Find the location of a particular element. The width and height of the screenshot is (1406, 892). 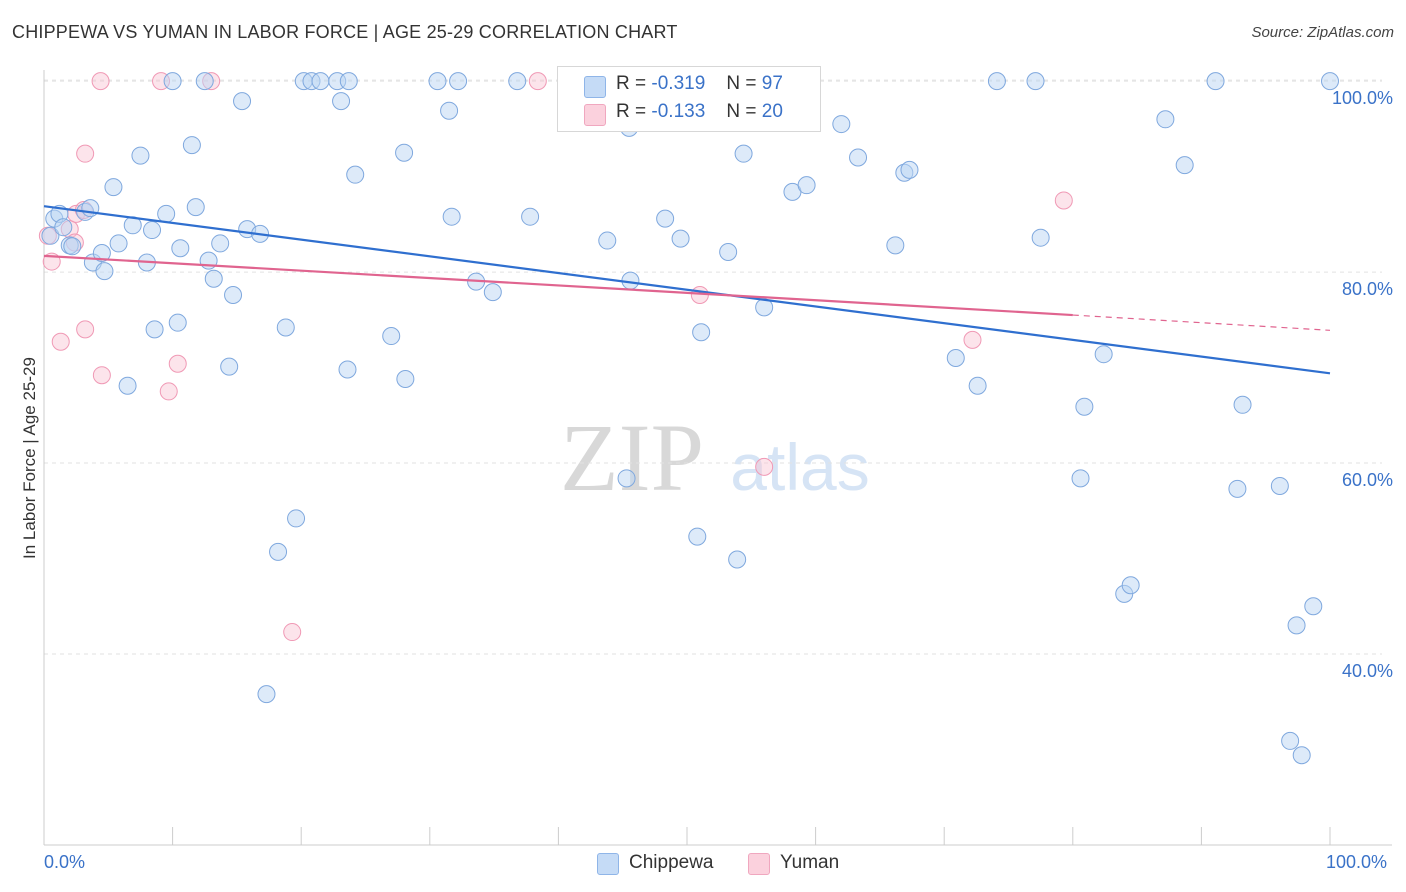

yuman-trend-extension is located at coordinates (1201, 322).